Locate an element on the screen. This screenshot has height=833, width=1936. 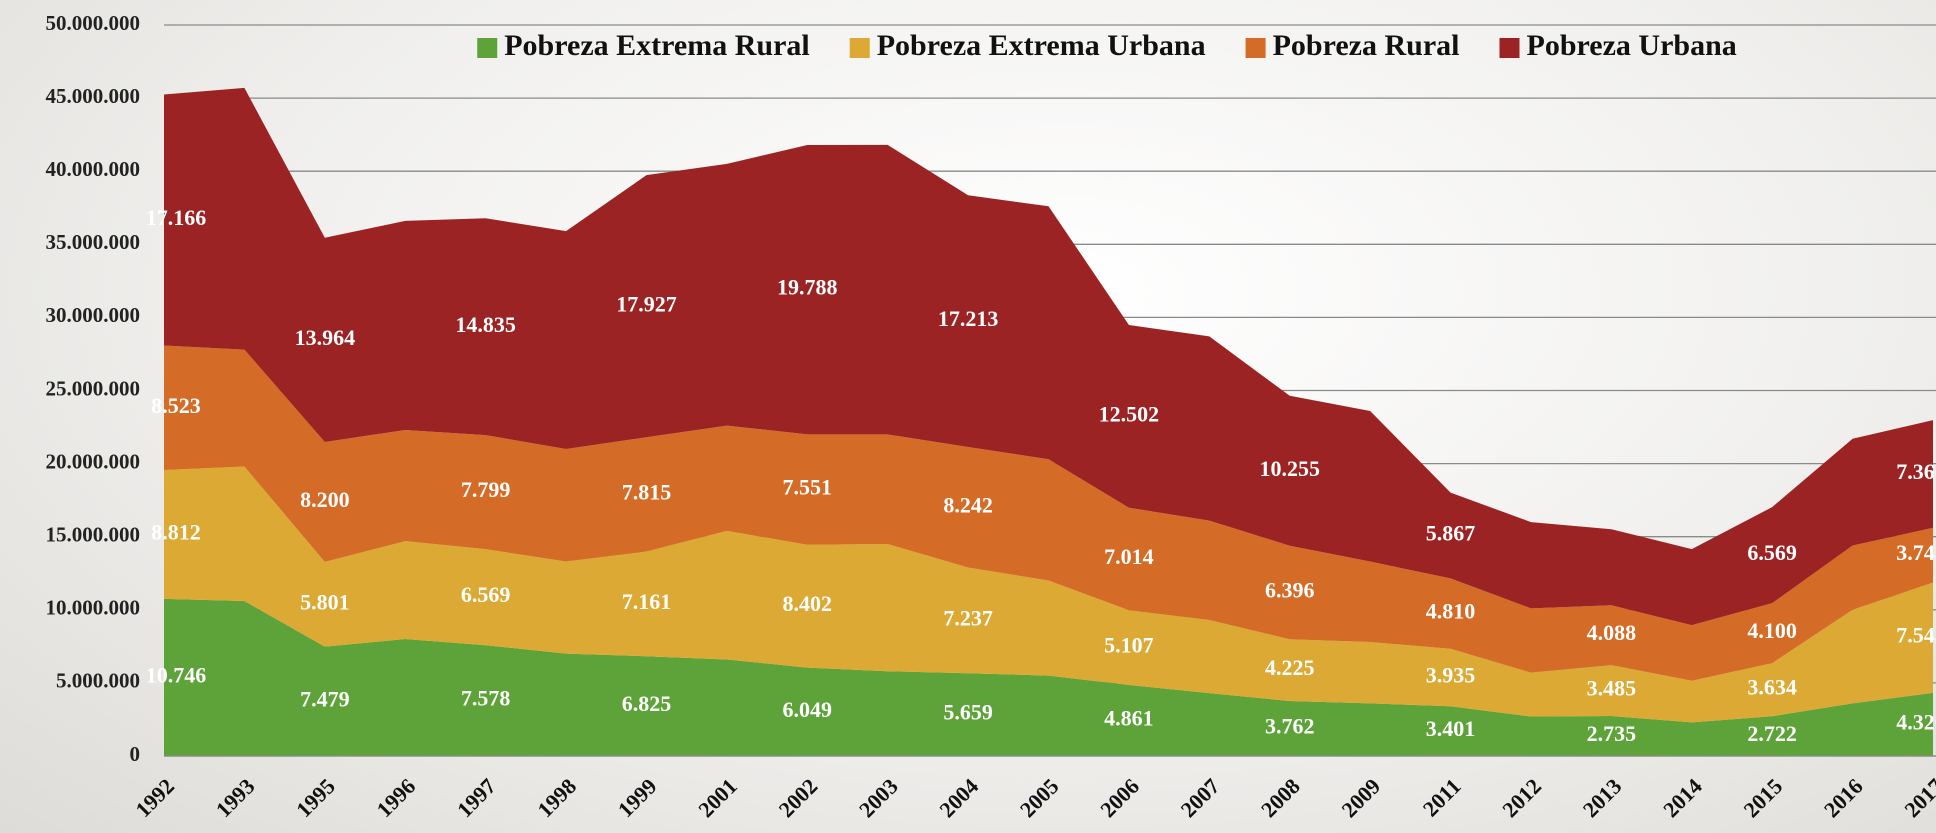
x-tick-label: 2002 is located at coordinates (798, 797).